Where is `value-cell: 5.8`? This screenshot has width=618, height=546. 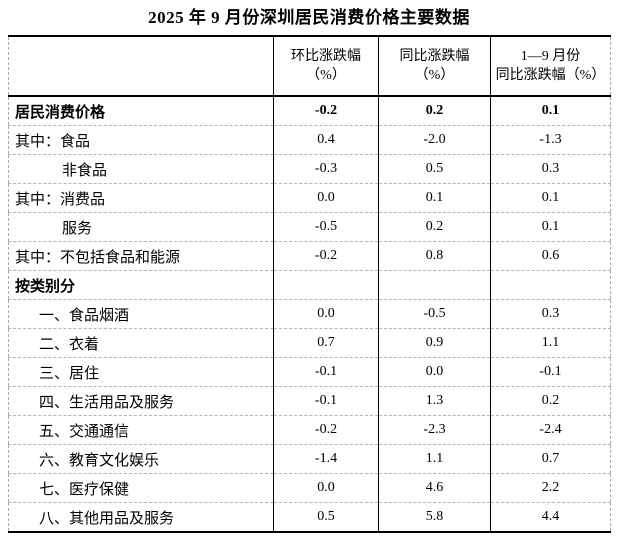
value-cell: 5.8 is located at coordinates (434, 517).